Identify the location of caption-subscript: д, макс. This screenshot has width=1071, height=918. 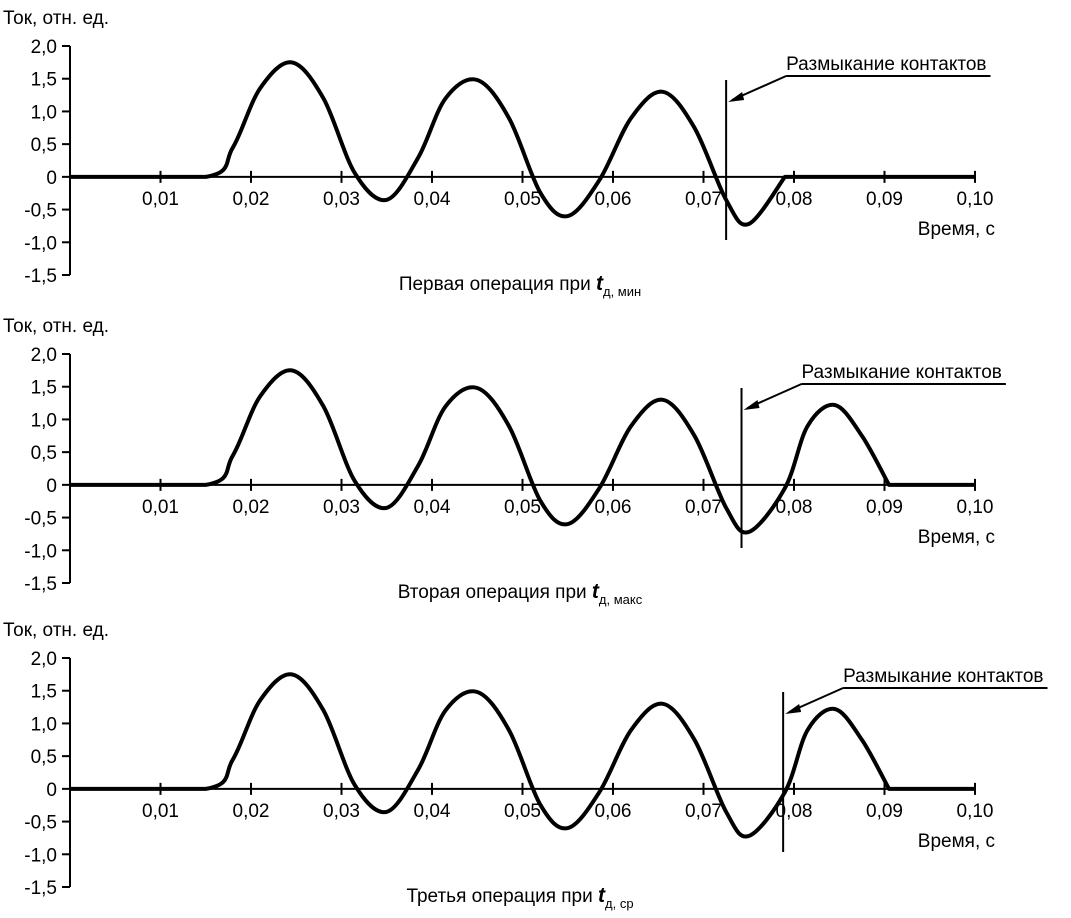
(621, 599).